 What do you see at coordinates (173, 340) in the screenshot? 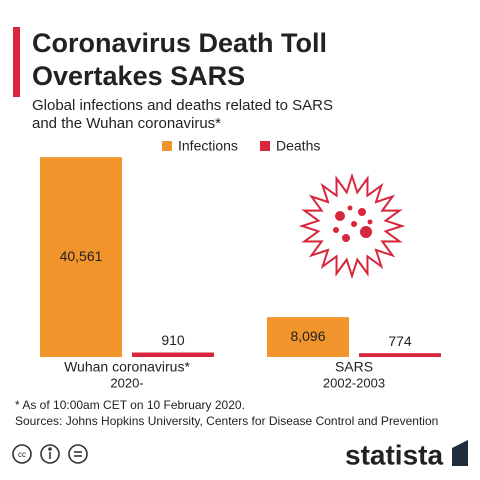
I see `value-label: 910` at bounding box center [173, 340].